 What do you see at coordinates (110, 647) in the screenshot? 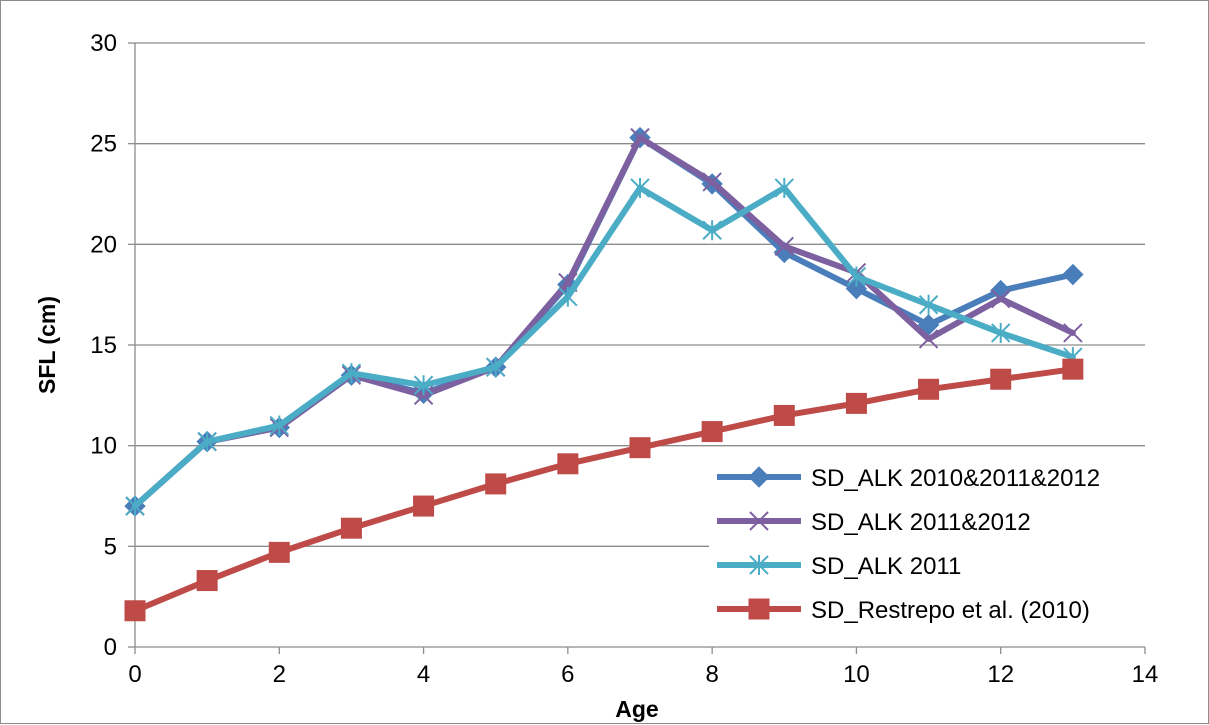
I see `y-tick-label: 0` at bounding box center [110, 647].